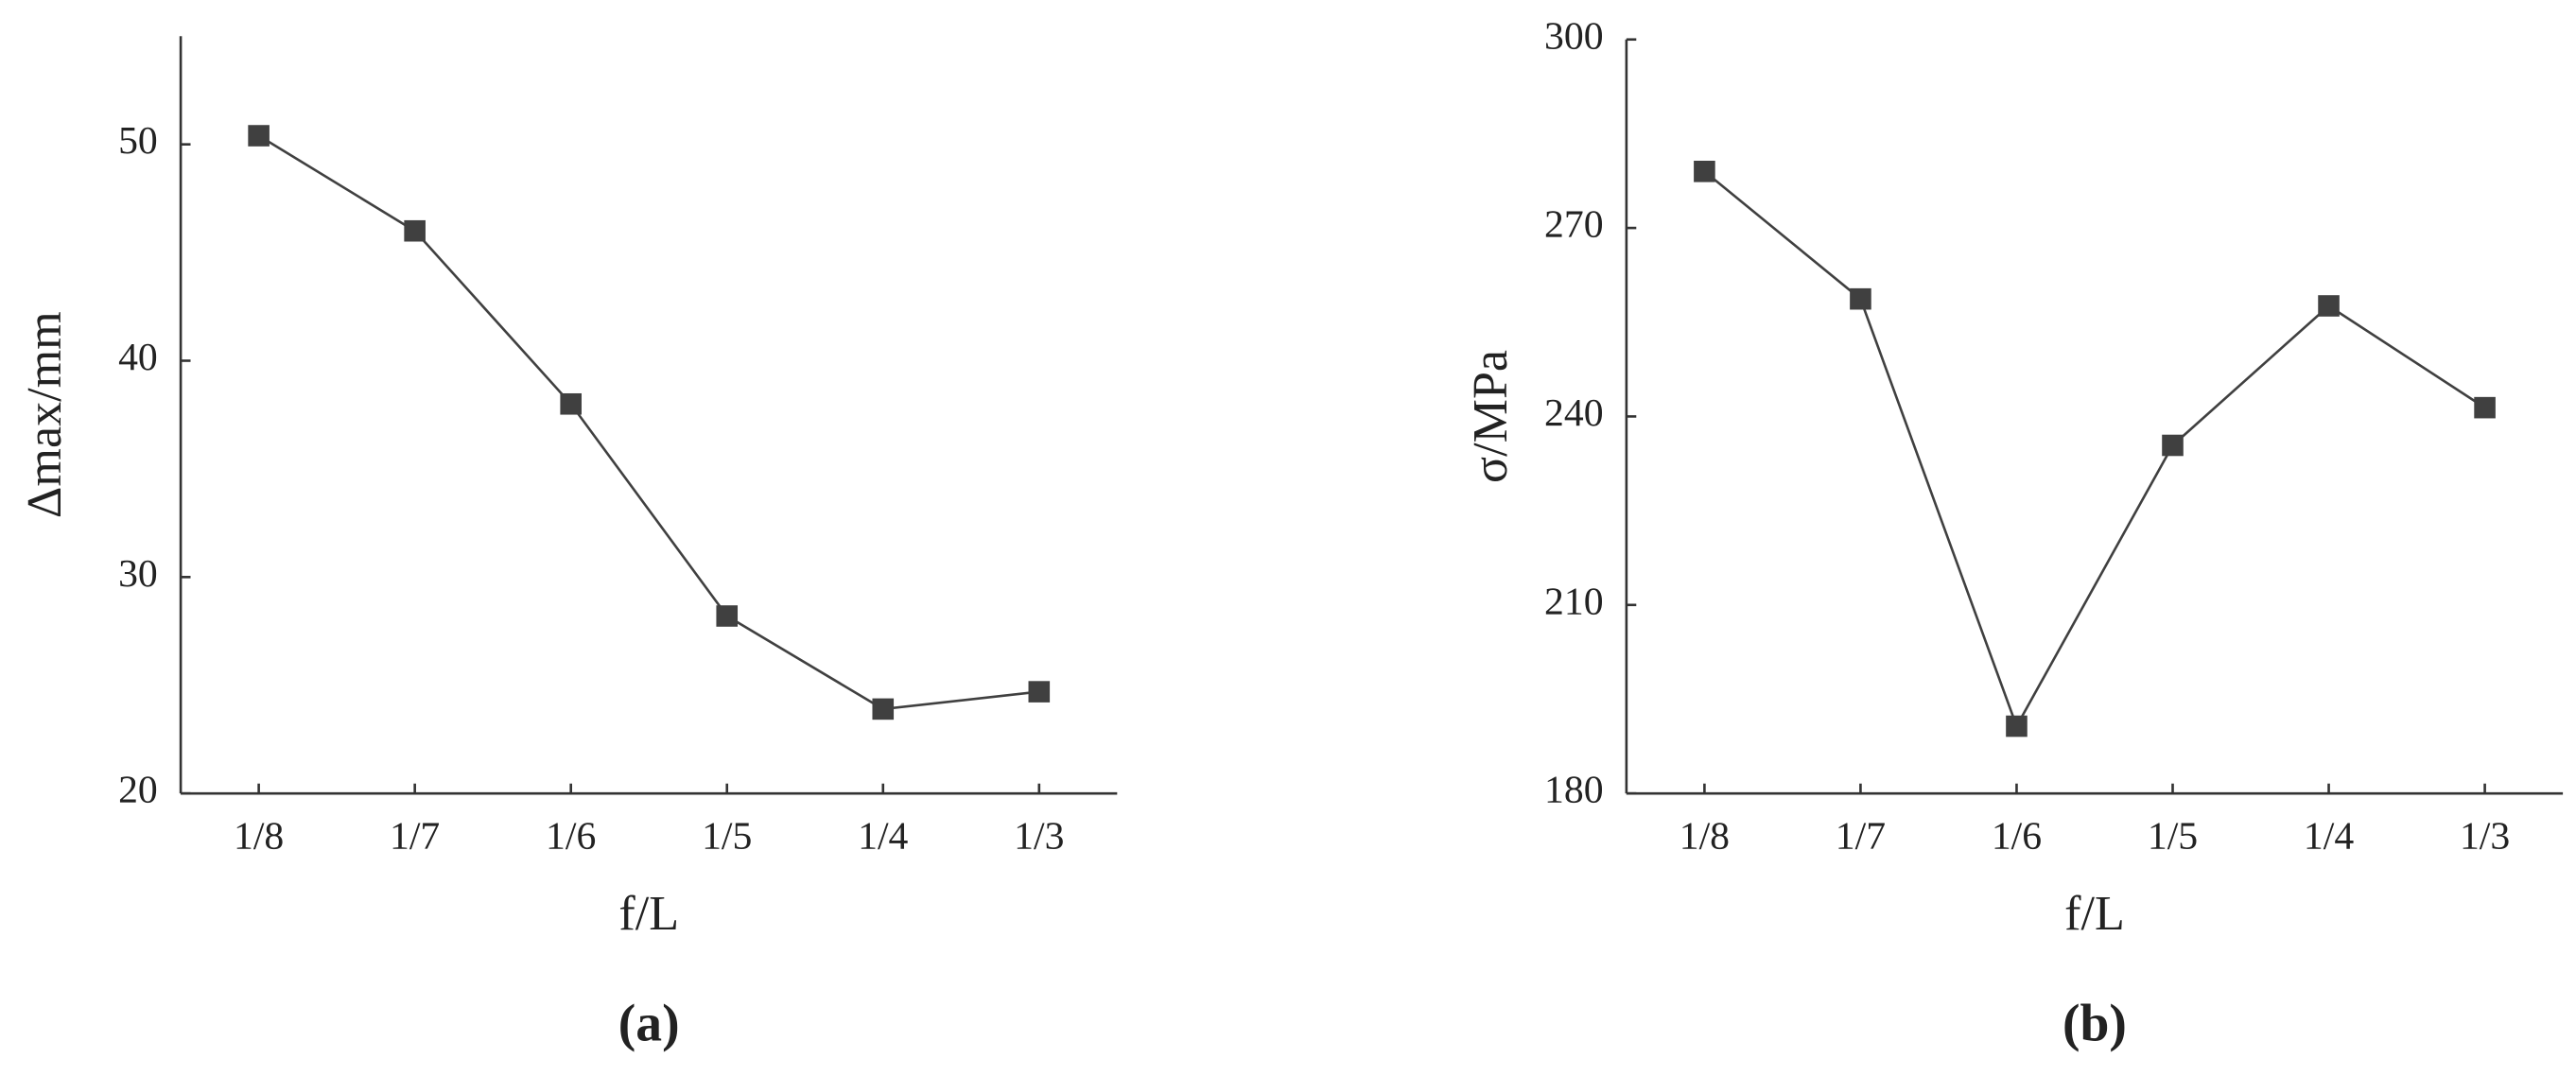  What do you see at coordinates (45, 414) in the screenshot?
I see `y-axis-title: Δmax/mm` at bounding box center [45, 414].